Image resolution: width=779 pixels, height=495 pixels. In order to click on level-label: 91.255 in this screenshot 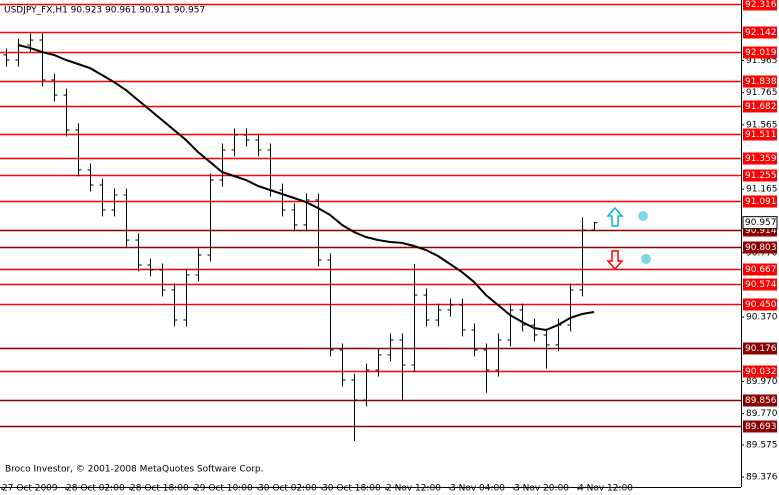, I will do `click(761, 176)`.